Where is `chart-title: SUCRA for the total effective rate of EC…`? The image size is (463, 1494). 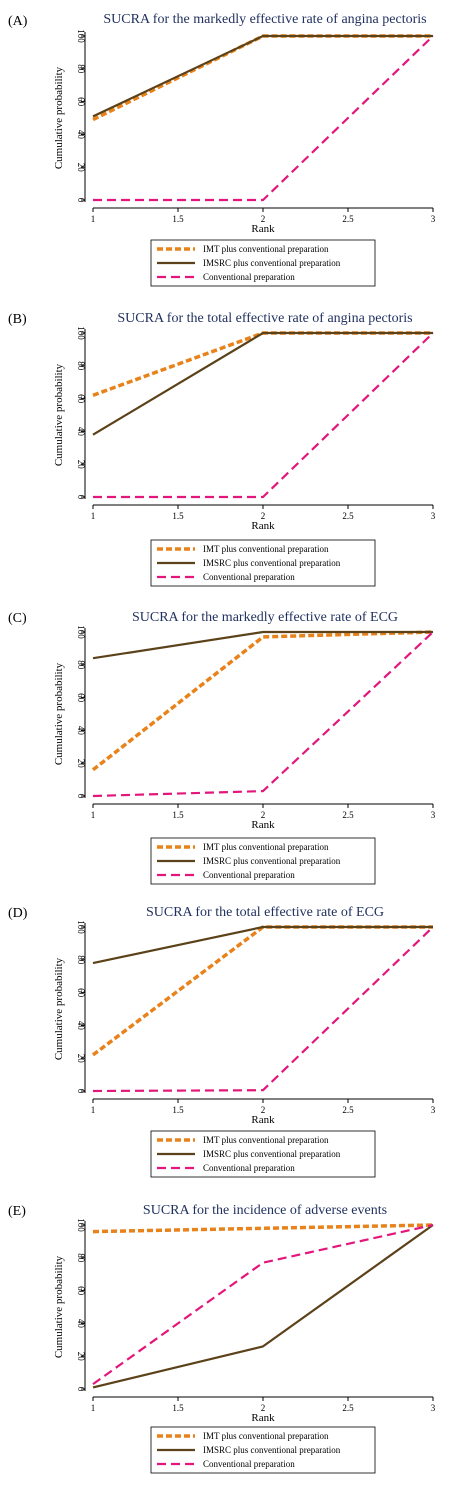 chart-title: SUCRA for the total effective rate of EC… is located at coordinates (265, 912).